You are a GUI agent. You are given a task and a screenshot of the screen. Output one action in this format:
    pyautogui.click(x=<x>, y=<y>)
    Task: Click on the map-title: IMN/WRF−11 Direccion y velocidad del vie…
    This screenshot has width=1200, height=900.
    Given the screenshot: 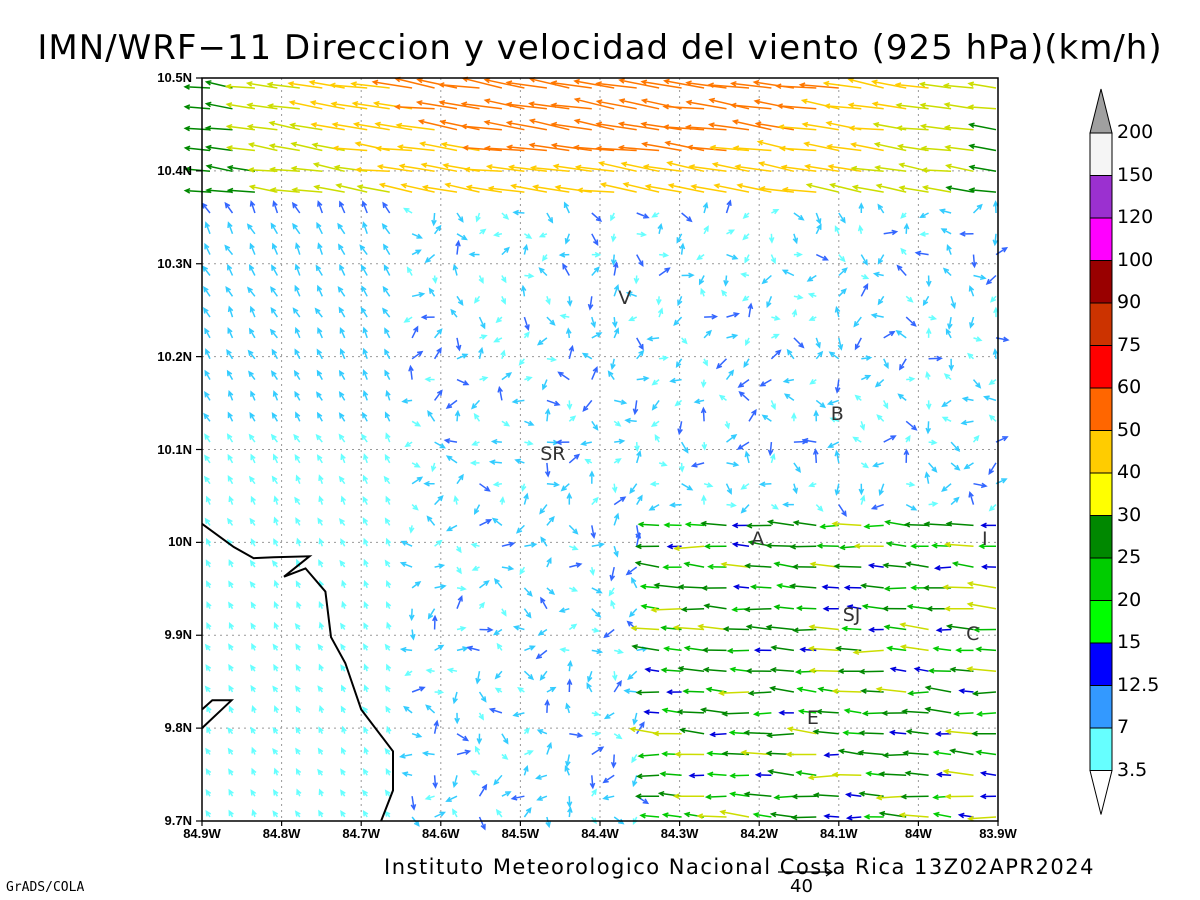 What is the action you would take?
    pyautogui.click(x=600, y=48)
    